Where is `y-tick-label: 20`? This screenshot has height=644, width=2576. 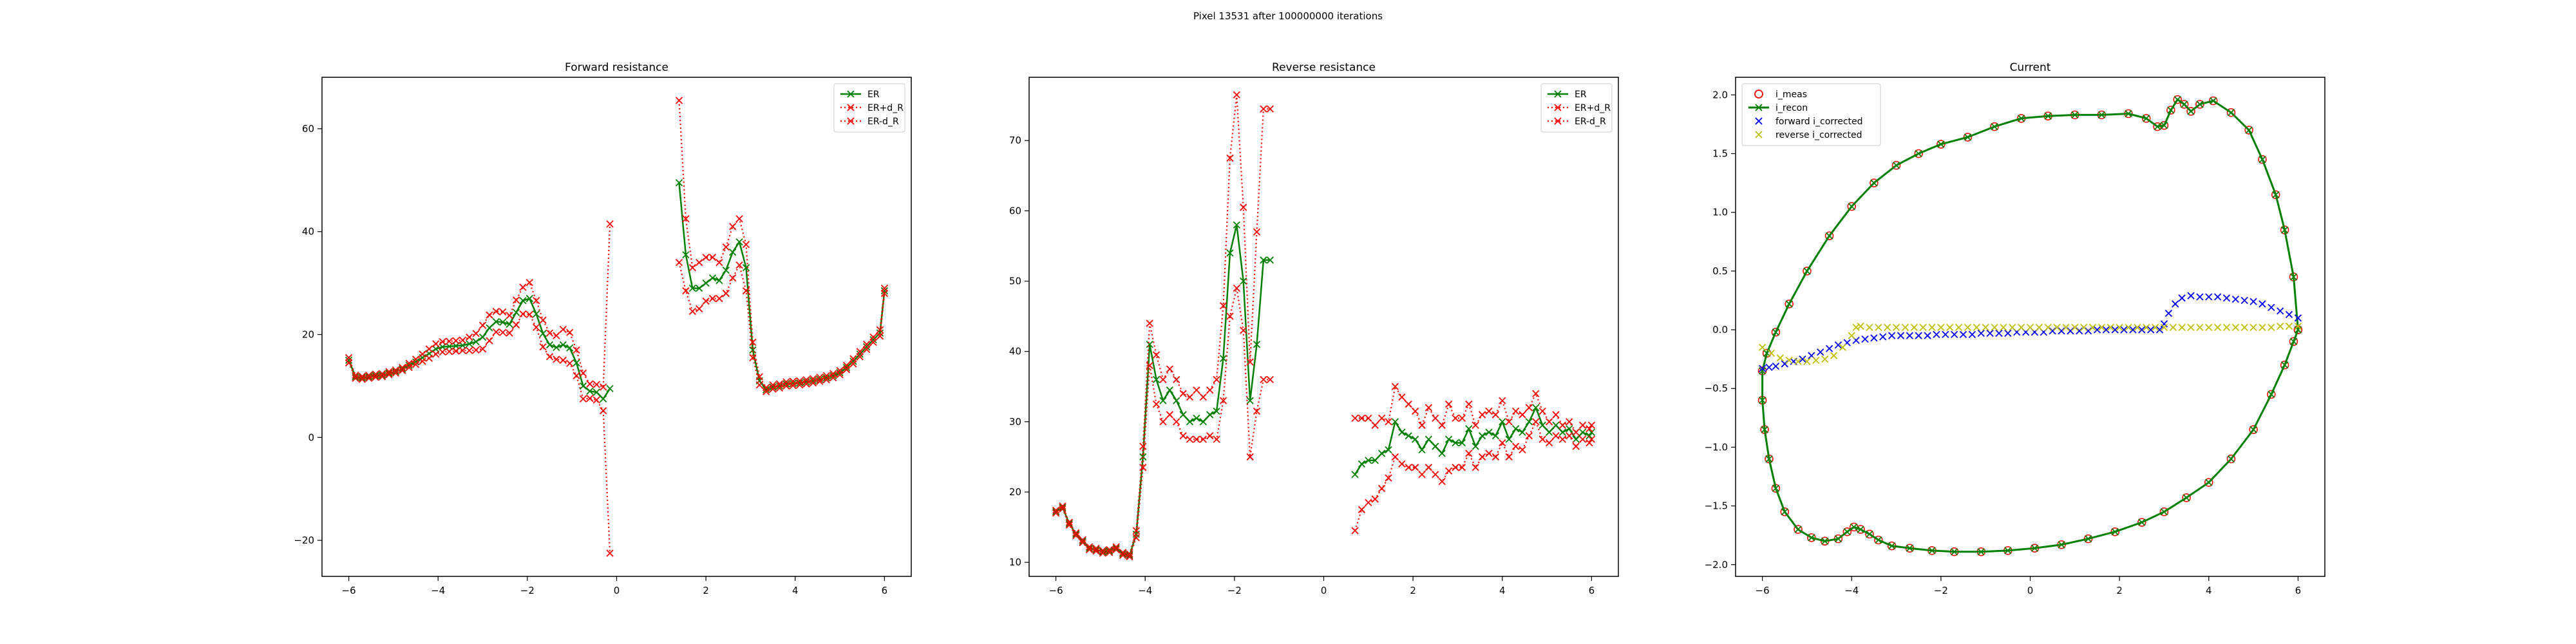 y-tick-label: 20 is located at coordinates (1015, 492).